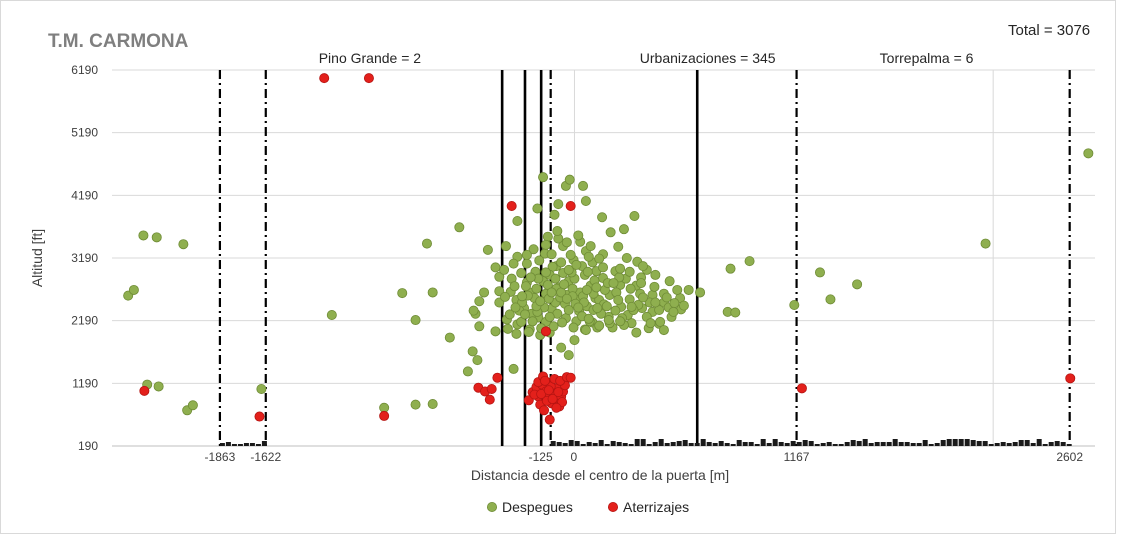 The image size is (1135, 534). I want to click on chart-title: T.M. CARMONA, so click(118, 41).